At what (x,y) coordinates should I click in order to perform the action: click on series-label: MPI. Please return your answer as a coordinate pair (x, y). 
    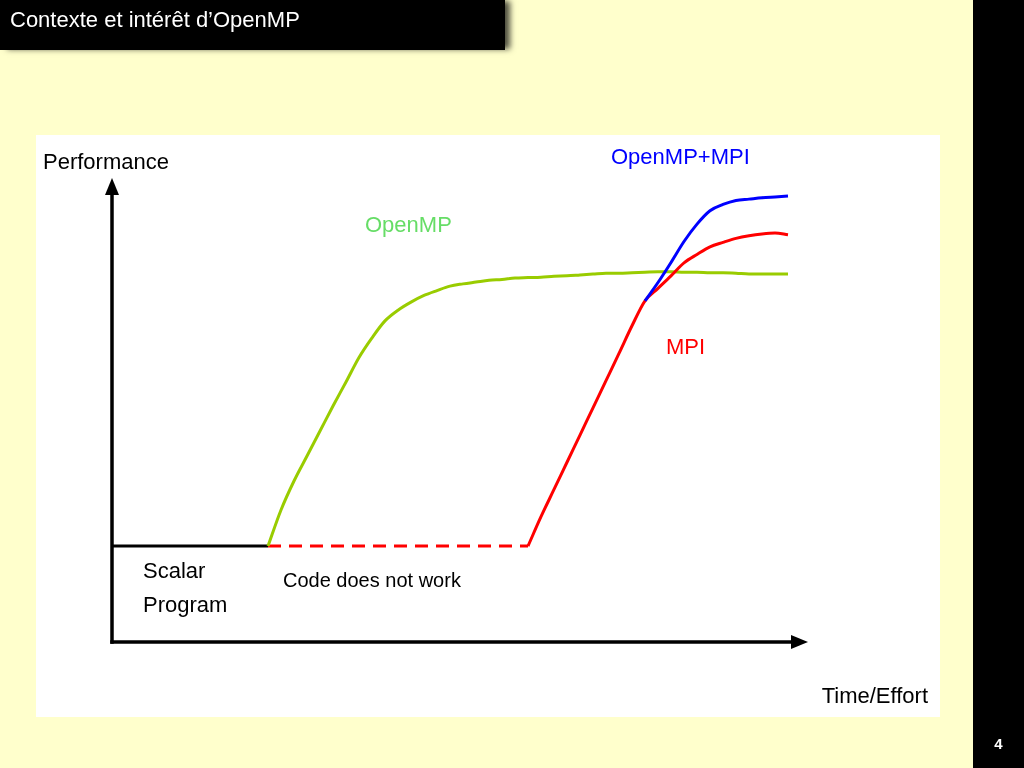
    Looking at the image, I should click on (686, 347).